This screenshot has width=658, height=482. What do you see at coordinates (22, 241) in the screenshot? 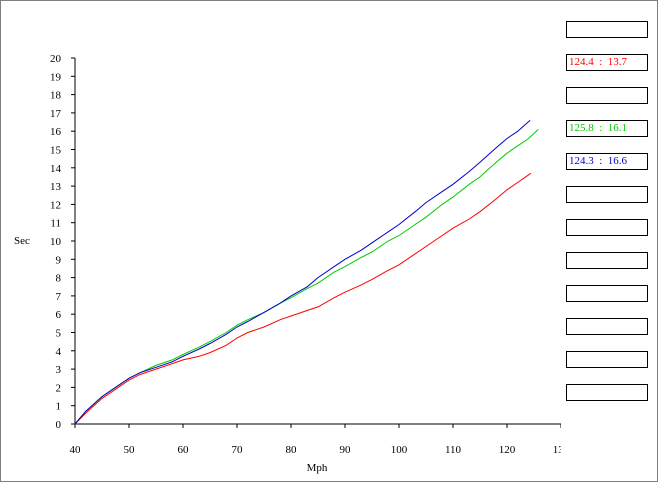
I see `y-axis-label: Sec` at bounding box center [22, 241].